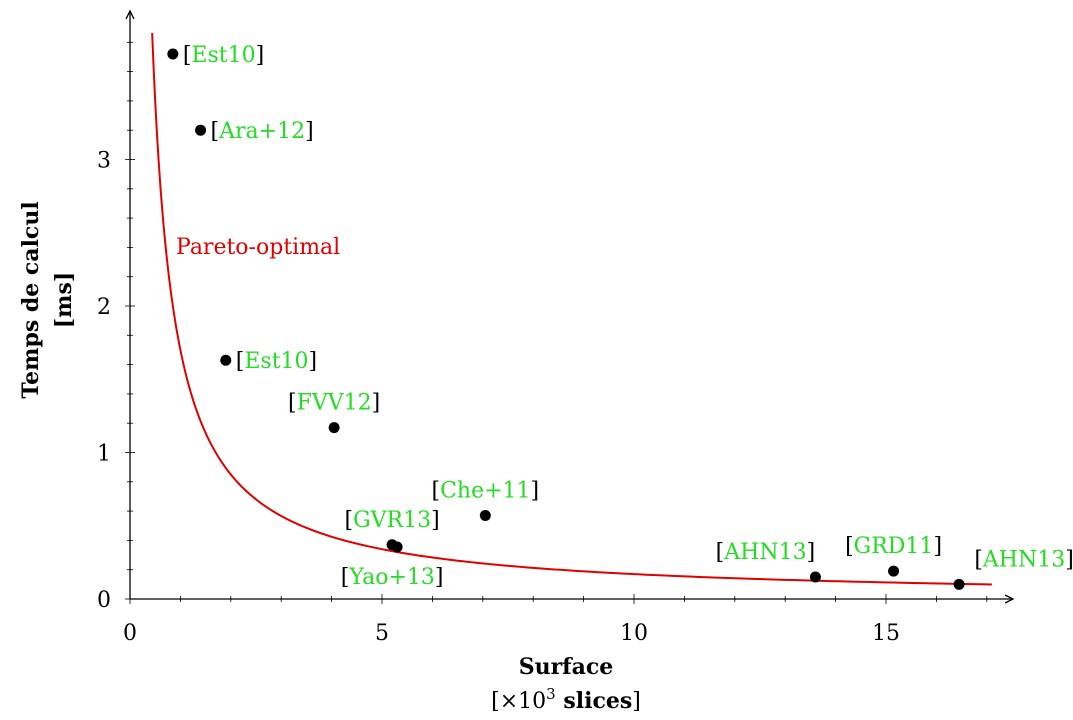  I want to click on point-label: [GRD11], so click(893, 546).